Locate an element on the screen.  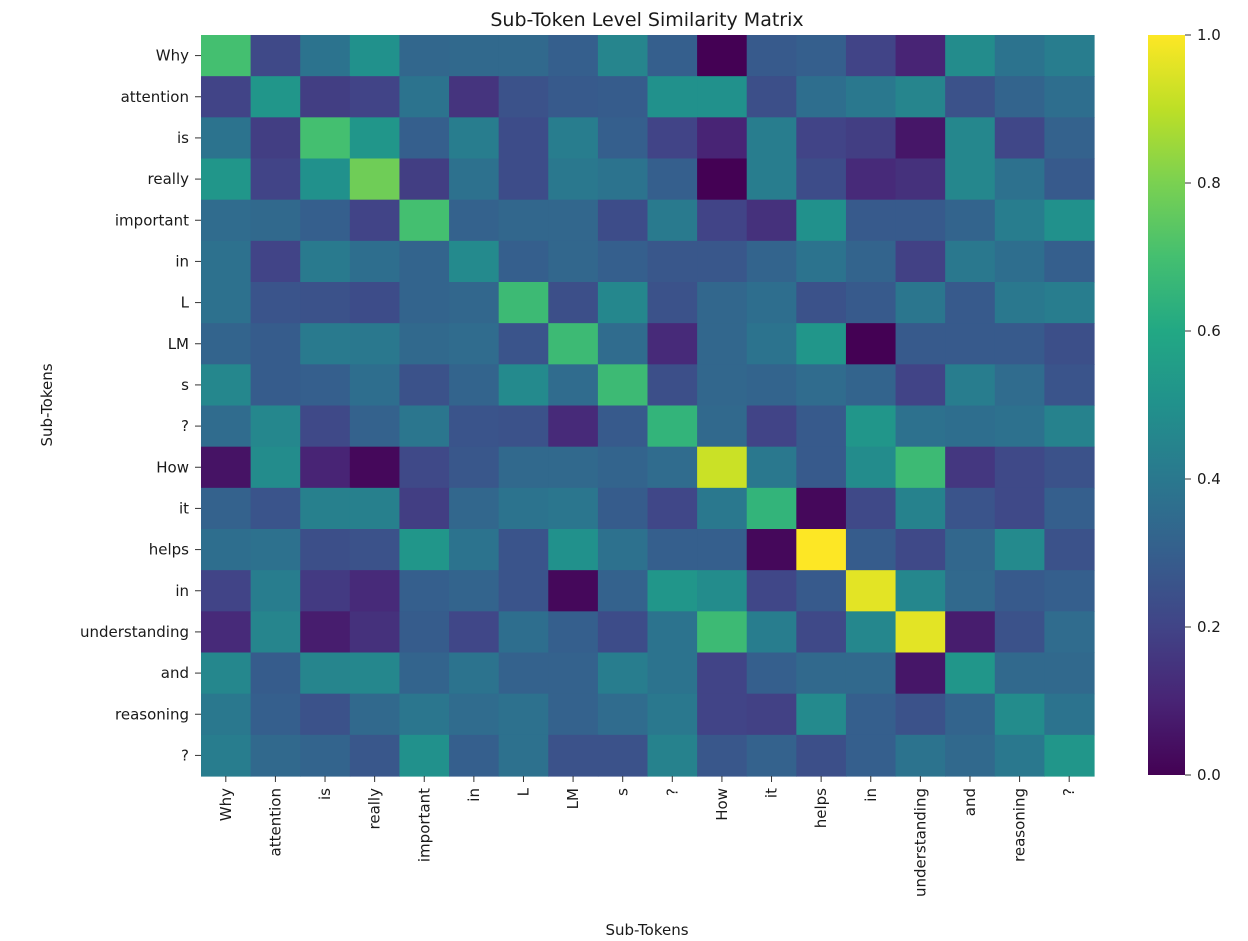
x-tick-label: and is located at coordinates (970, 802).